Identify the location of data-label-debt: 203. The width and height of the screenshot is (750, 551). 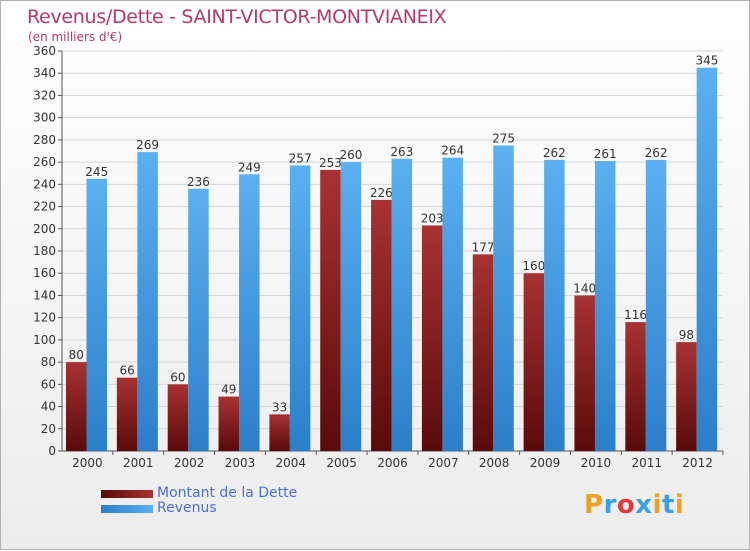
(432, 218).